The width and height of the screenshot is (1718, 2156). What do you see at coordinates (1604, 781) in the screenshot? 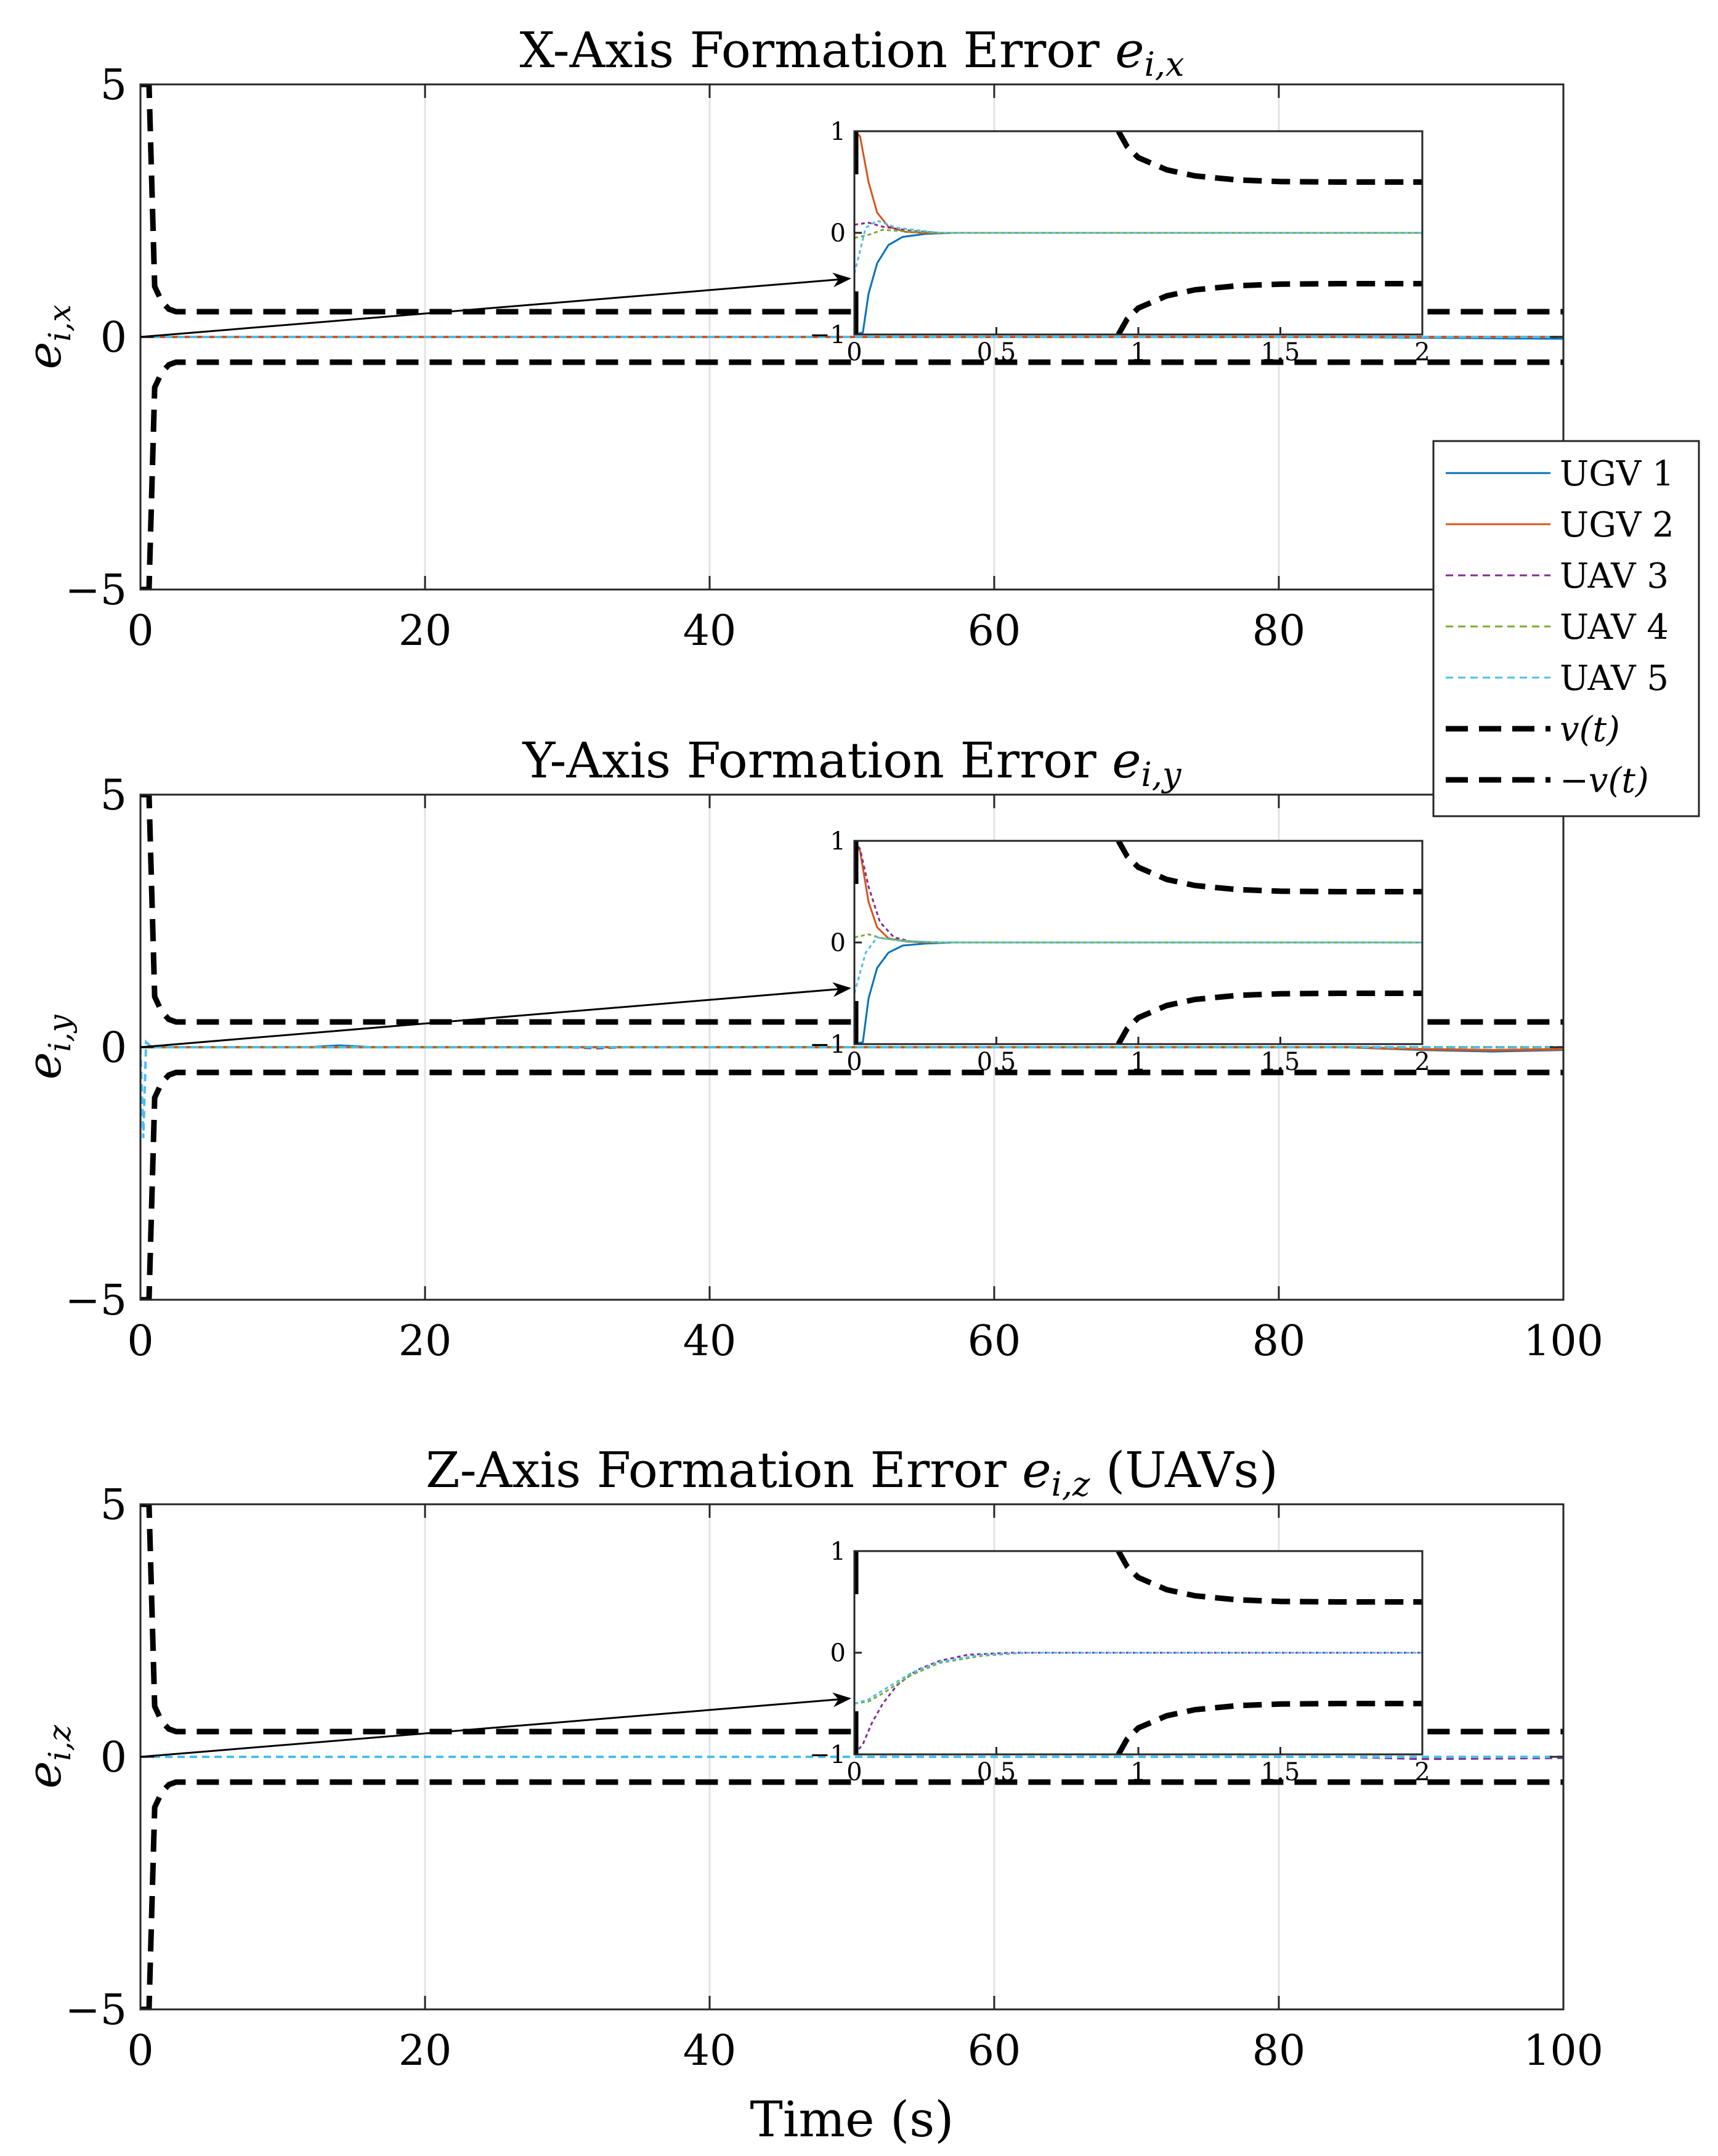
I see `legend-label: −v(t)` at bounding box center [1604, 781].